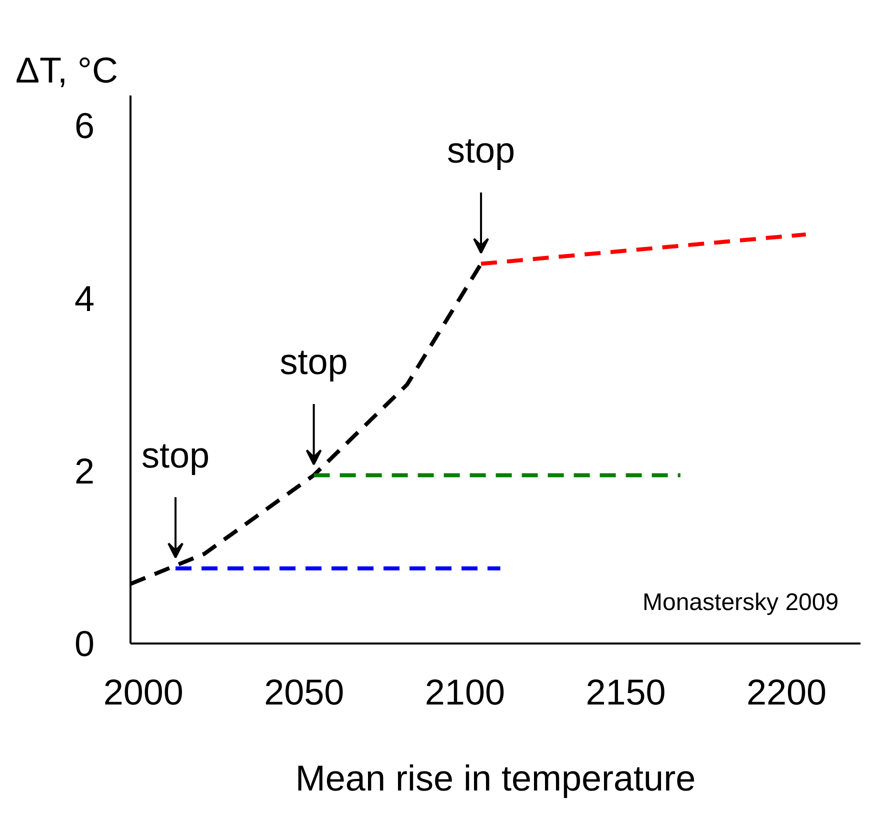  I want to click on x-tick-label: 2100, so click(464, 692).